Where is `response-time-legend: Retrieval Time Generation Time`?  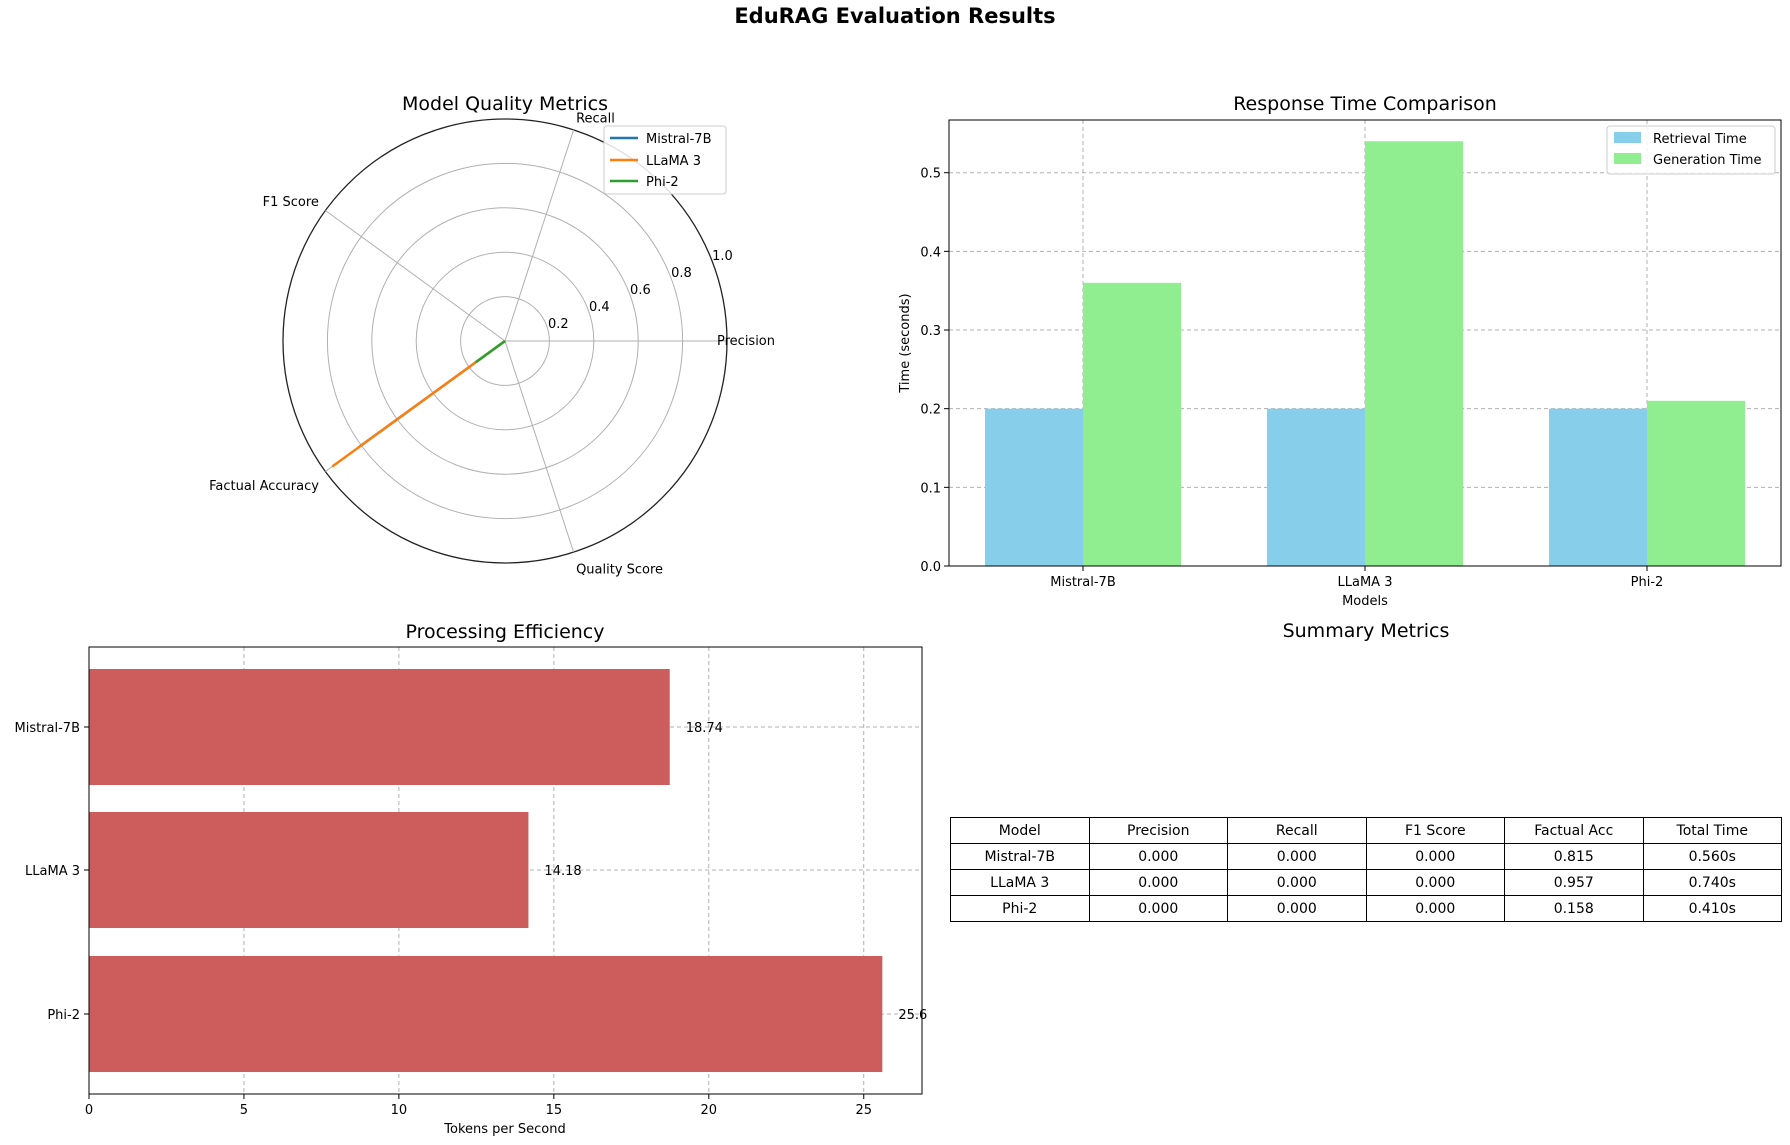 response-time-legend: Retrieval Time Generation Time is located at coordinates (1691, 150).